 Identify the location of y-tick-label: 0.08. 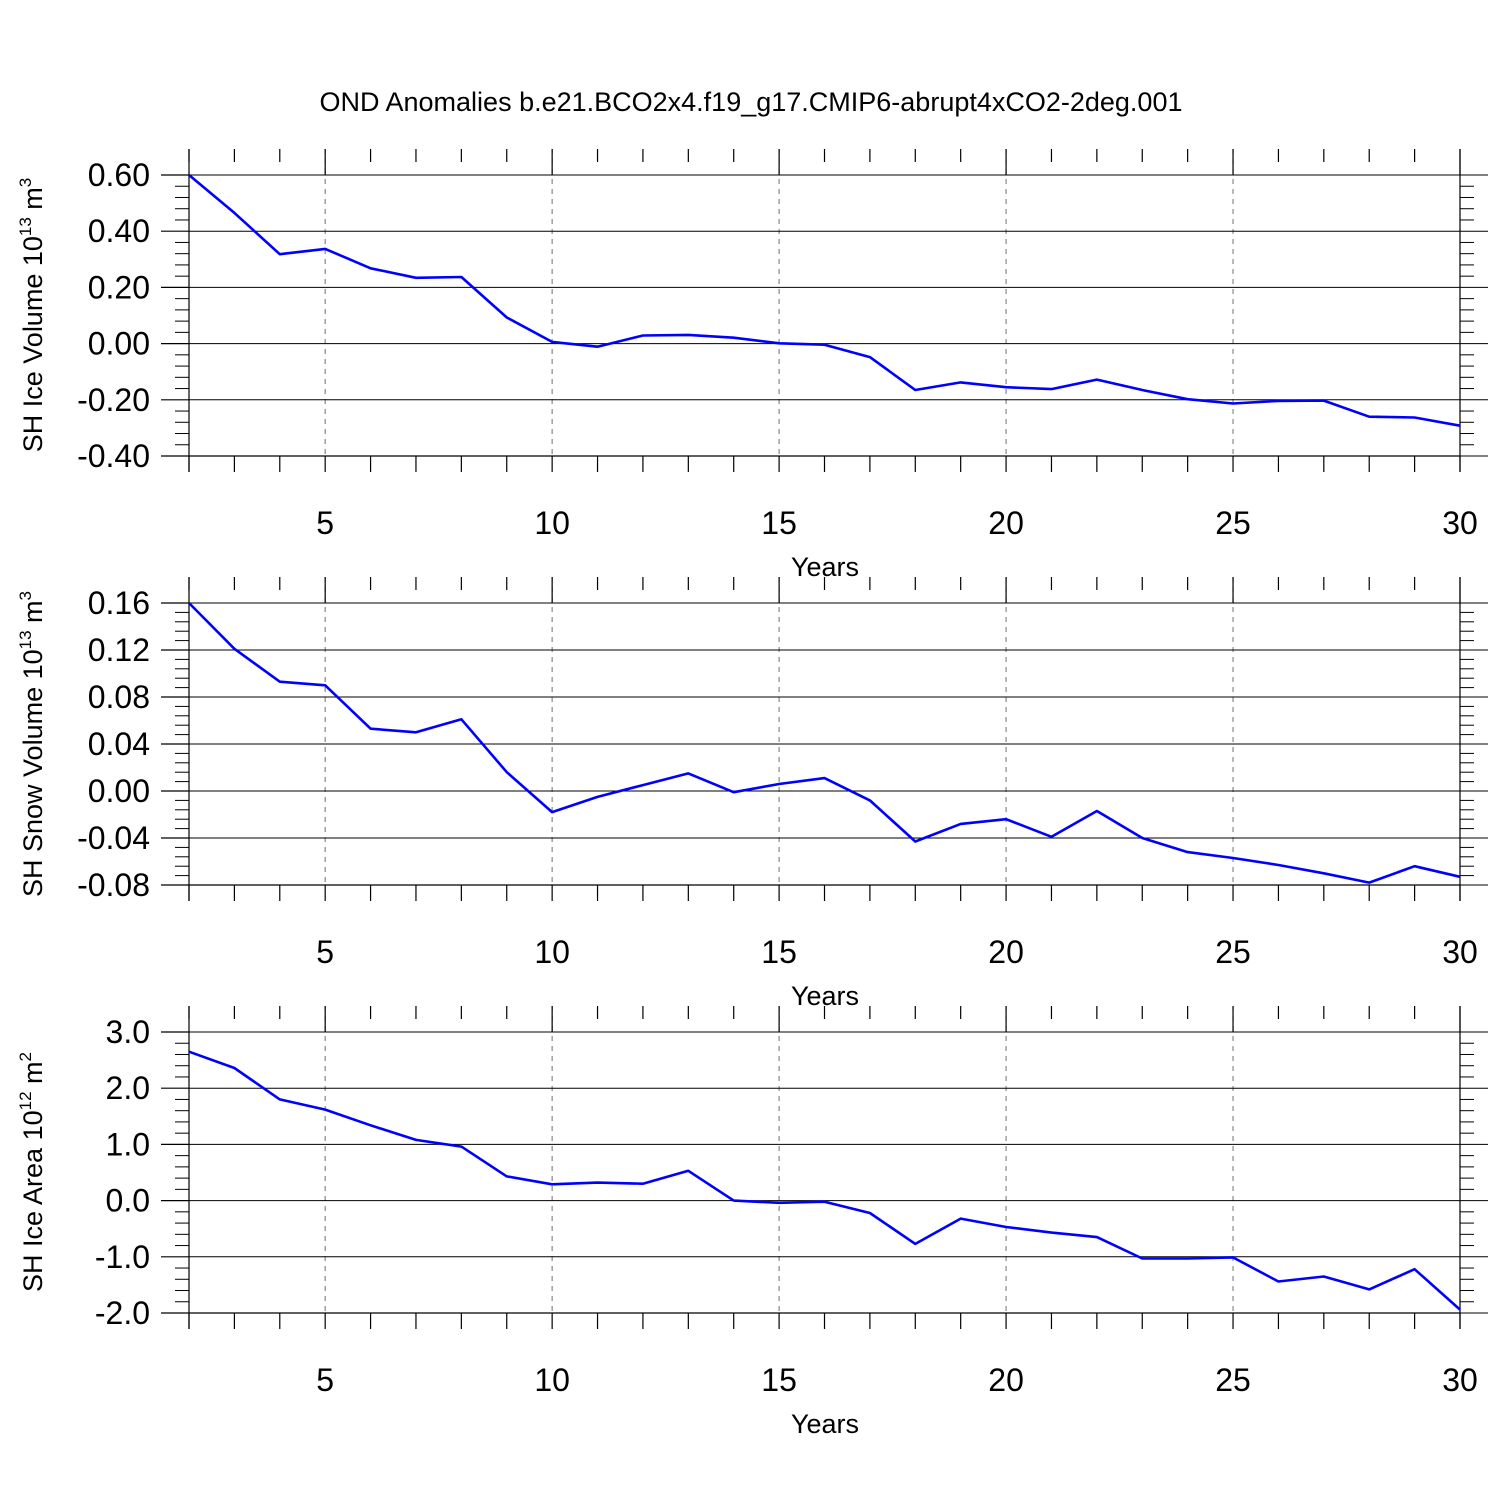
(119, 697).